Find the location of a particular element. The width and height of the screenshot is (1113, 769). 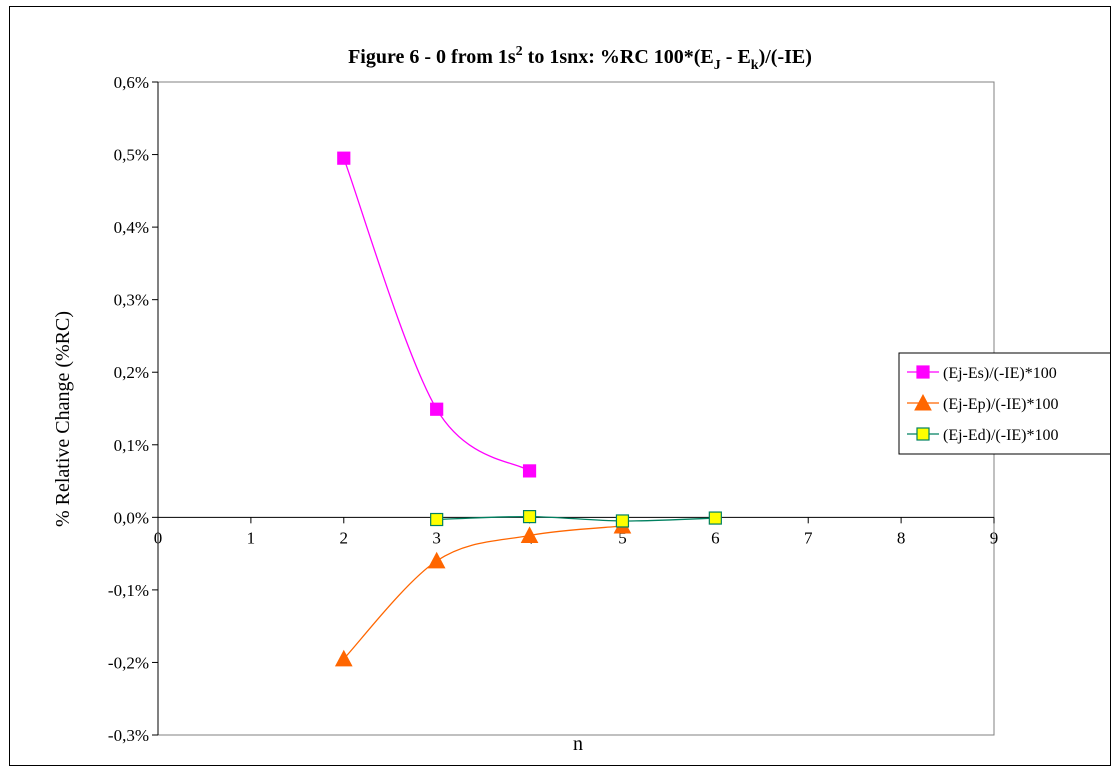

x-tick-label: 9 is located at coordinates (994, 537).